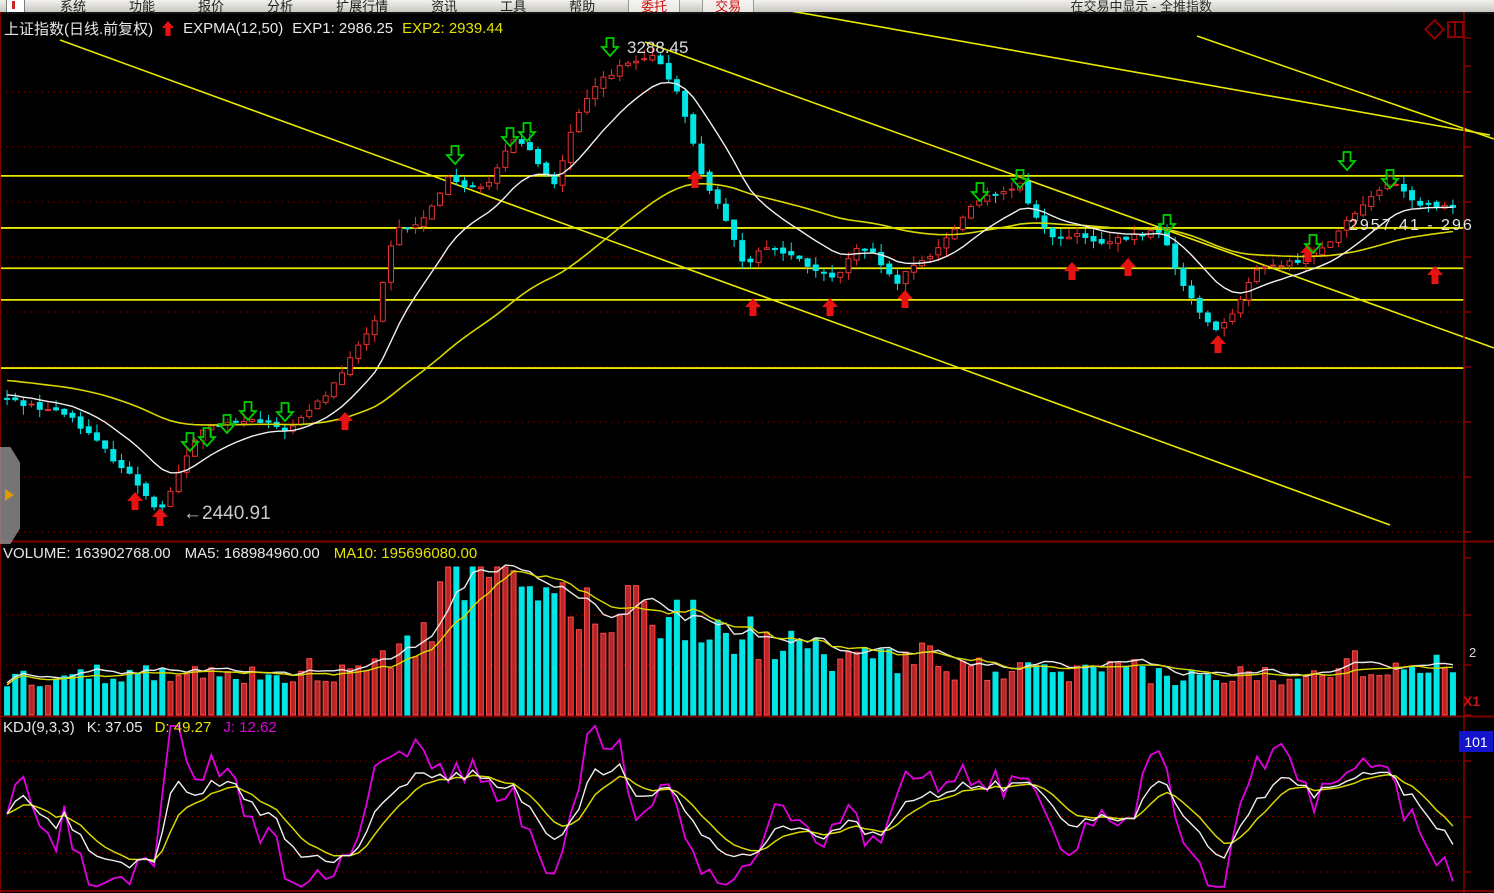  I want to click on menu-button-trade: 交易, so click(728, 6).